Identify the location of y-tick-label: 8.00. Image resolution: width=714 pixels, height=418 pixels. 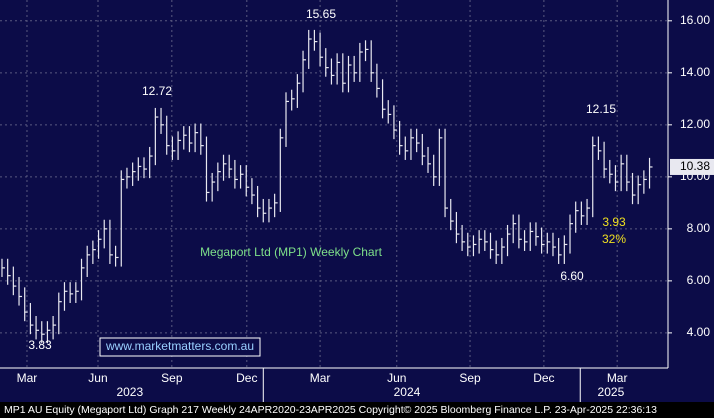
(699, 228).